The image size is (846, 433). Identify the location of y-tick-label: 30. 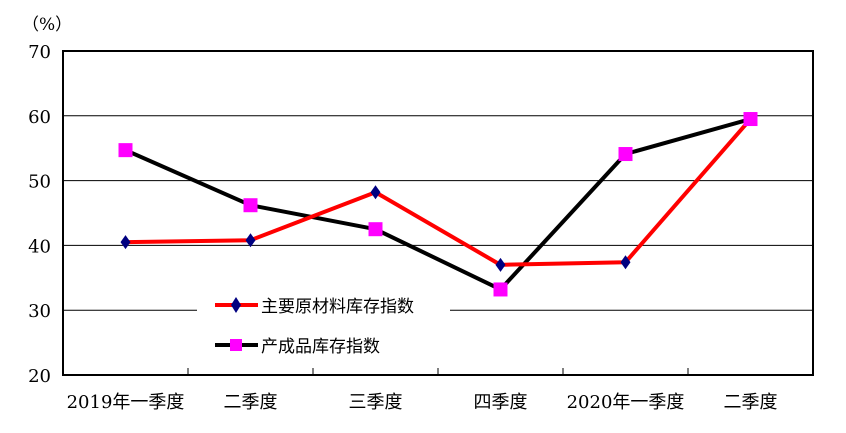
(39, 311).